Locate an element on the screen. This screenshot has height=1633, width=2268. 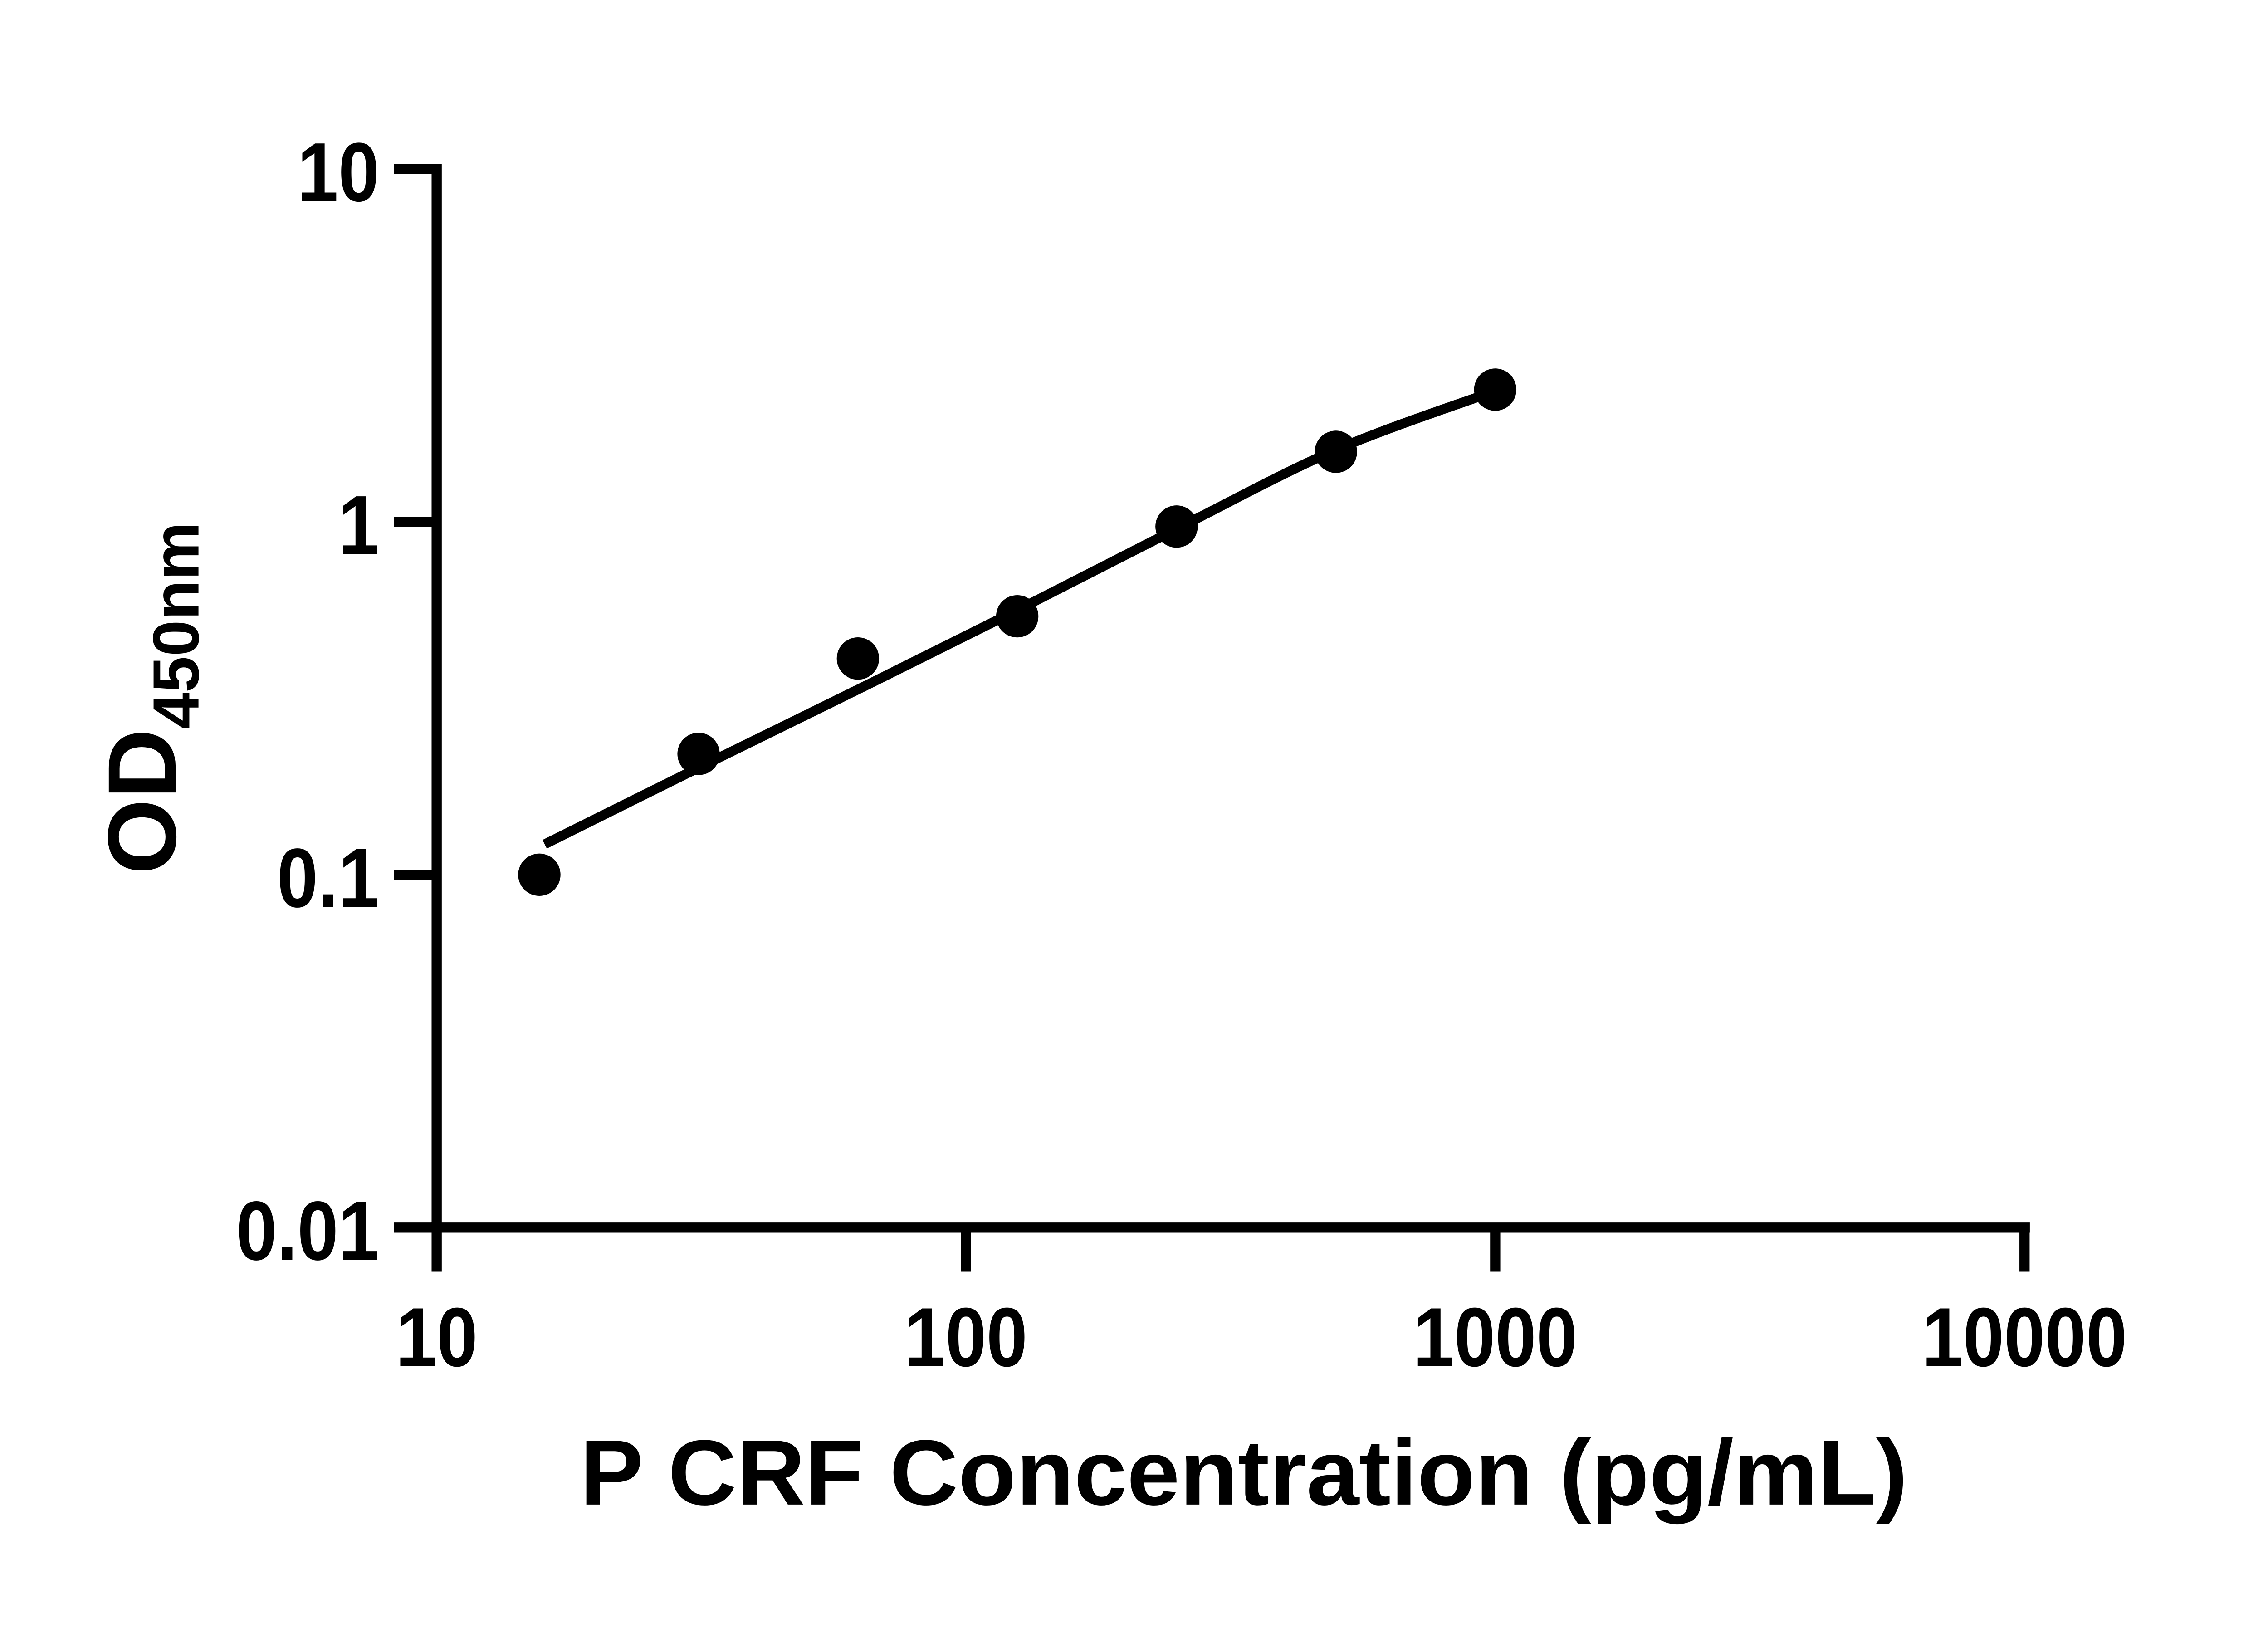
x-tick-label: 1000 is located at coordinates (1495, 1337).